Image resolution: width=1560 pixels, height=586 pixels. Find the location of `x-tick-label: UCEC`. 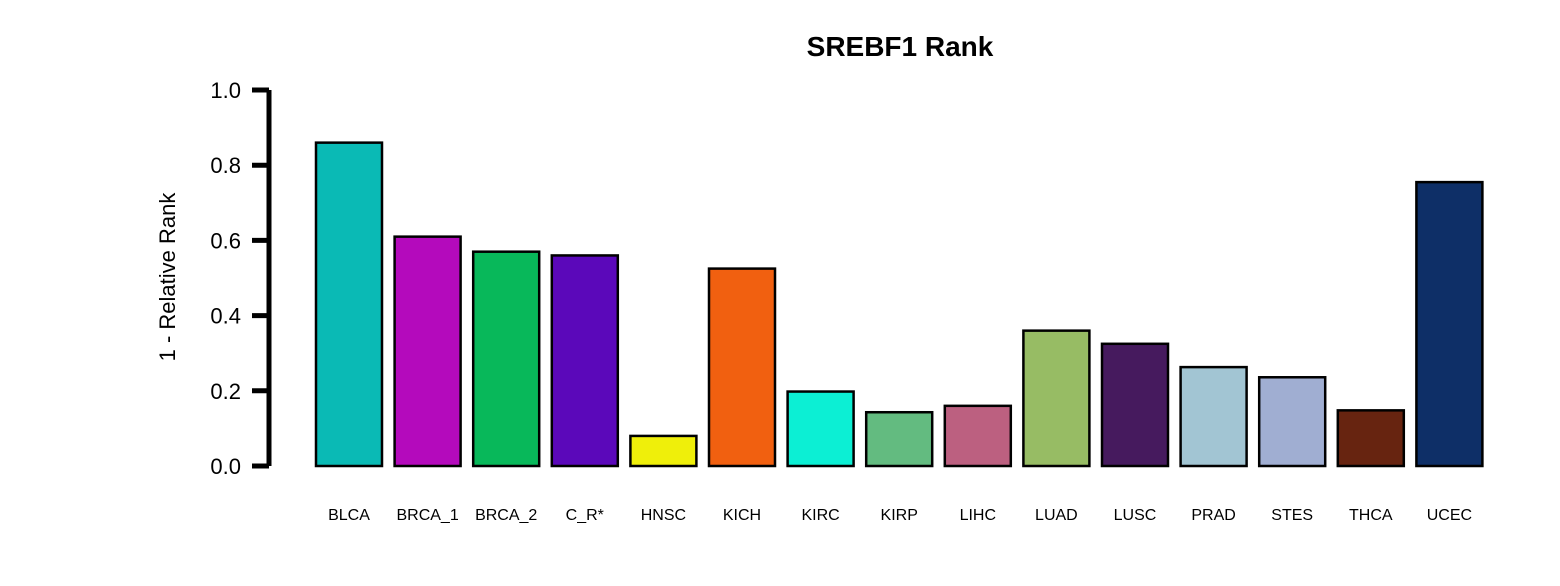

x-tick-label: UCEC is located at coordinates (1449, 515).